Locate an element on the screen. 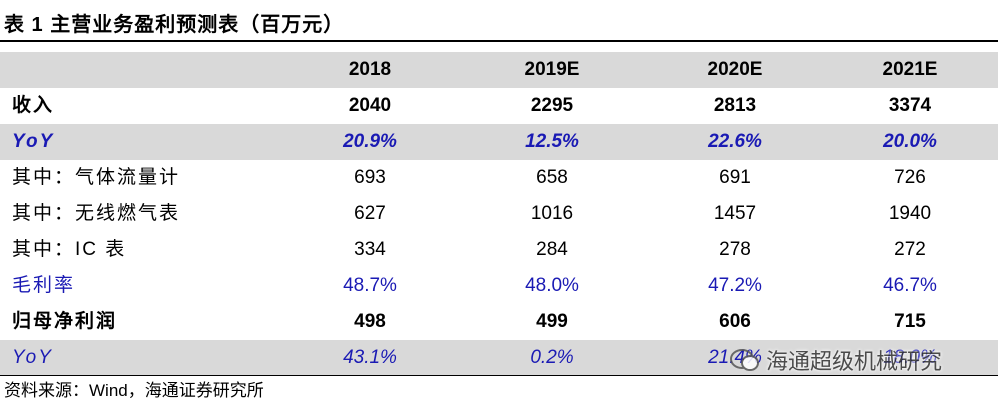 This screenshot has width=998, height=406. watermark-text: 海通超级机械研究 is located at coordinates (854, 361).